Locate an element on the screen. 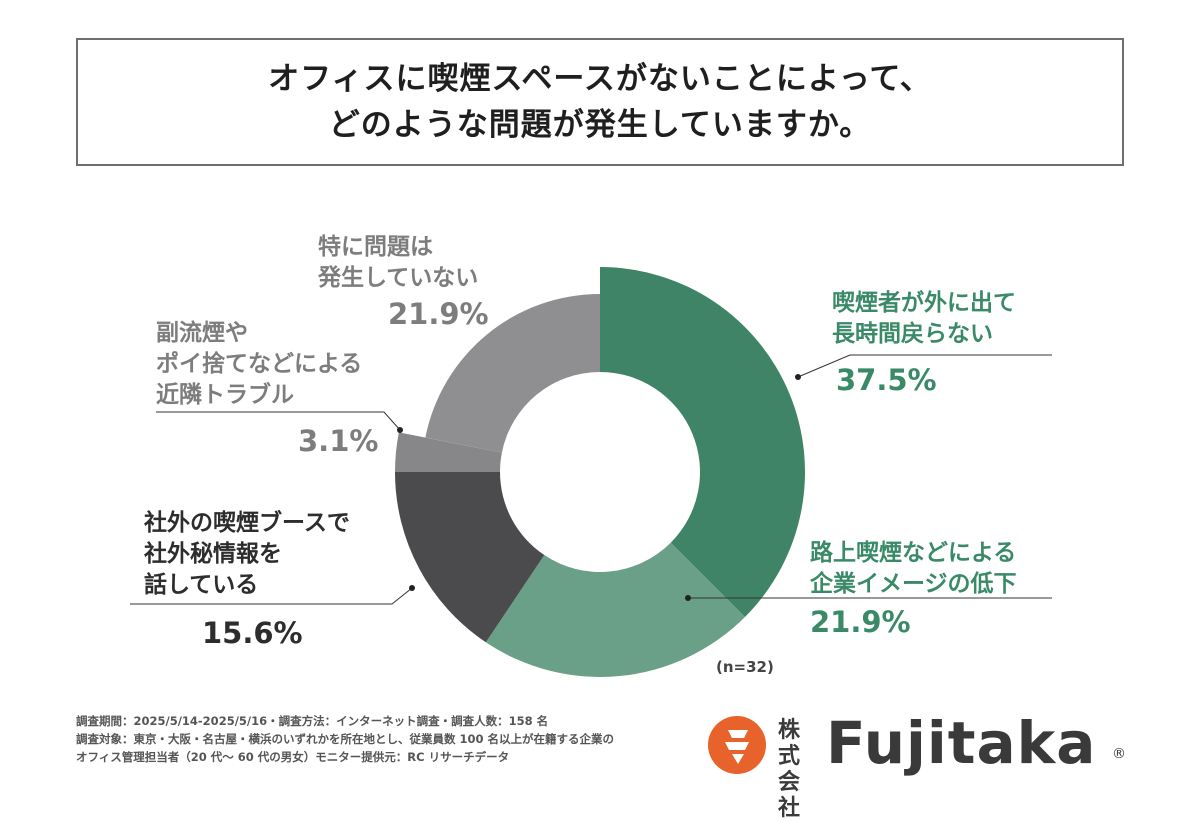 This screenshot has width=1200, height=822. slice-name: 特に問題は 発生していない is located at coordinates (403, 263).